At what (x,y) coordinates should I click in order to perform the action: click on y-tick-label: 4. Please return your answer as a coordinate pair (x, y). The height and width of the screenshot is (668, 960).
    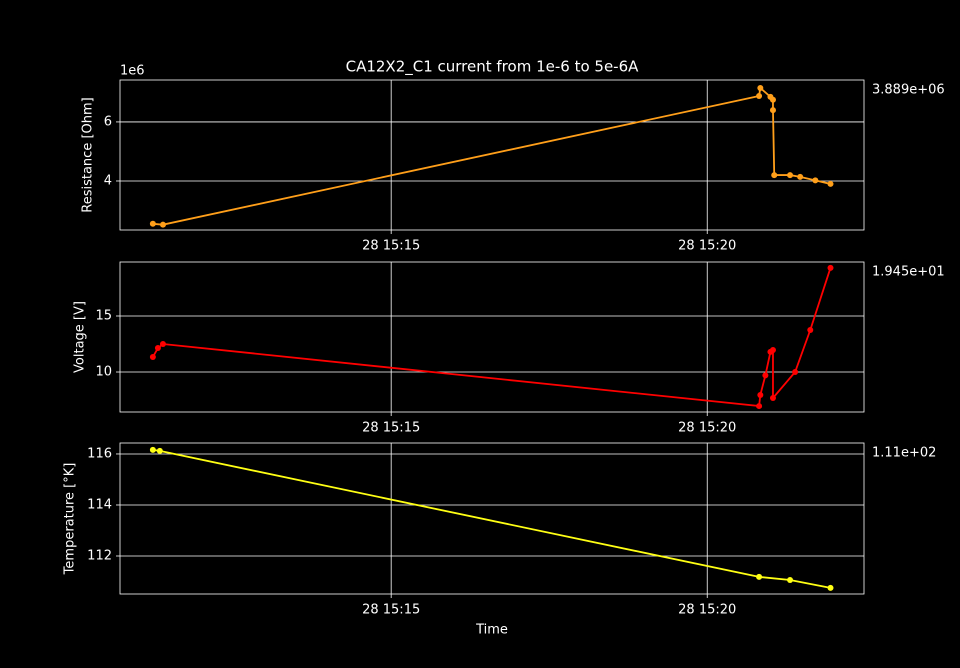
    Looking at the image, I should click on (108, 180).